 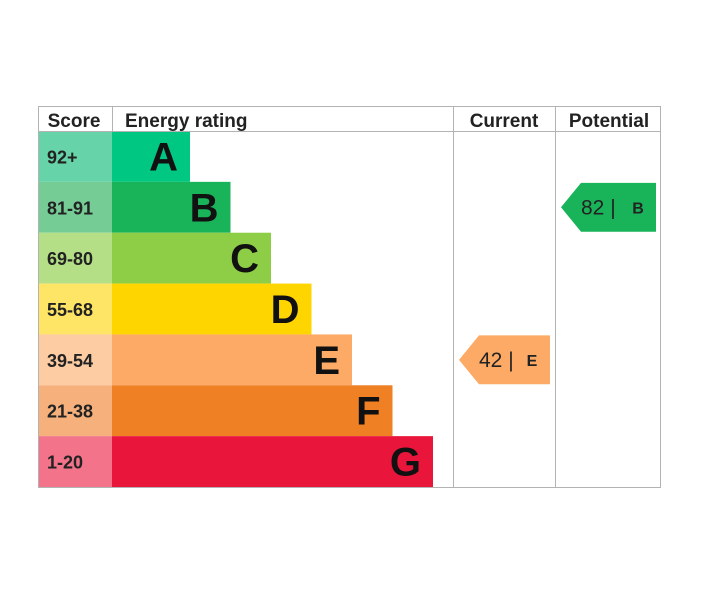 I want to click on header-current: Current, so click(x=504, y=121).